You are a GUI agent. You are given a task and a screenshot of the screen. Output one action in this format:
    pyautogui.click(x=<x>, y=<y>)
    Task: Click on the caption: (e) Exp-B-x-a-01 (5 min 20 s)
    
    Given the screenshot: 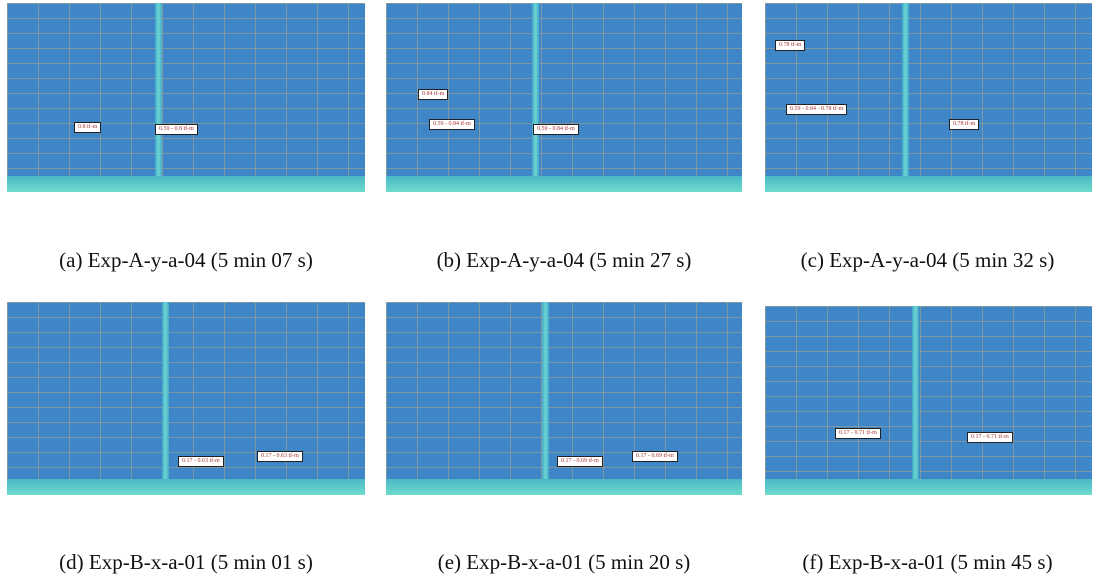 What is the action you would take?
    pyautogui.click(x=564, y=562)
    